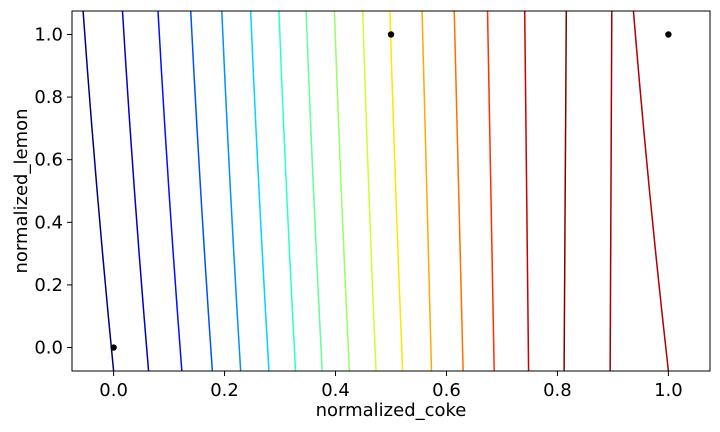 This screenshot has height=432, width=720. What do you see at coordinates (557, 390) in the screenshot?
I see `x-tick-label: 0.8` at bounding box center [557, 390].